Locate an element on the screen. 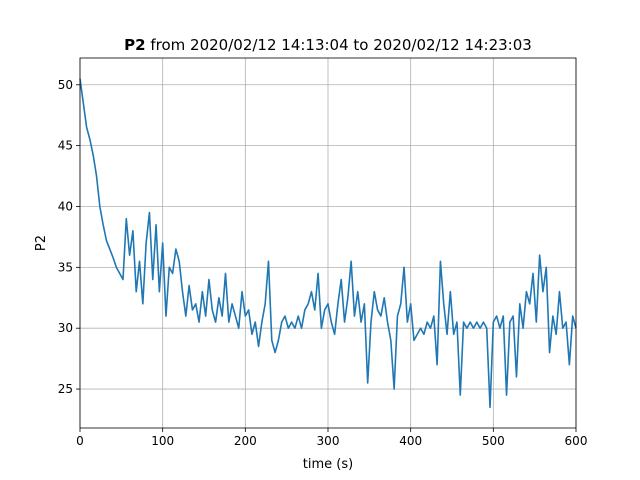  x-tick-label: 500 is located at coordinates (493, 441).